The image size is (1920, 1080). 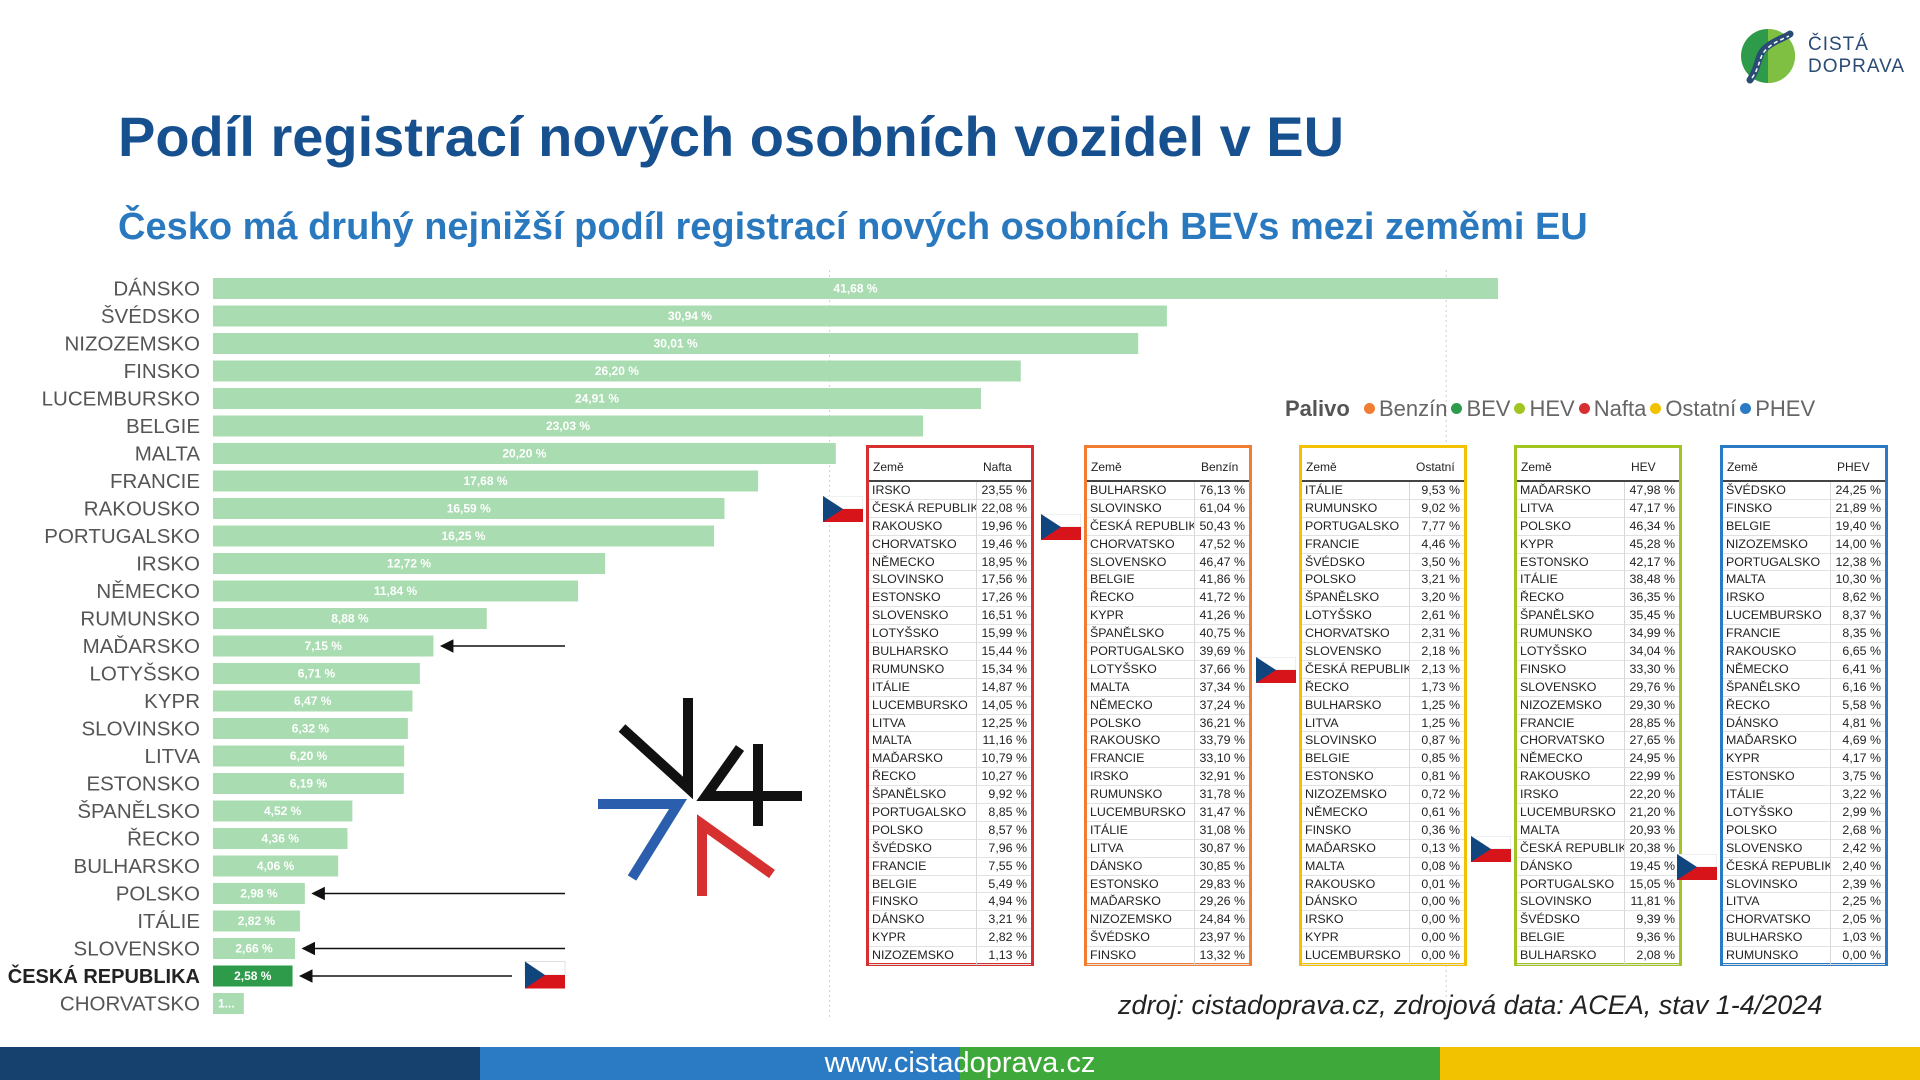 What do you see at coordinates (122, 536) in the screenshot?
I see `category-label: PORTUGALSKO` at bounding box center [122, 536].